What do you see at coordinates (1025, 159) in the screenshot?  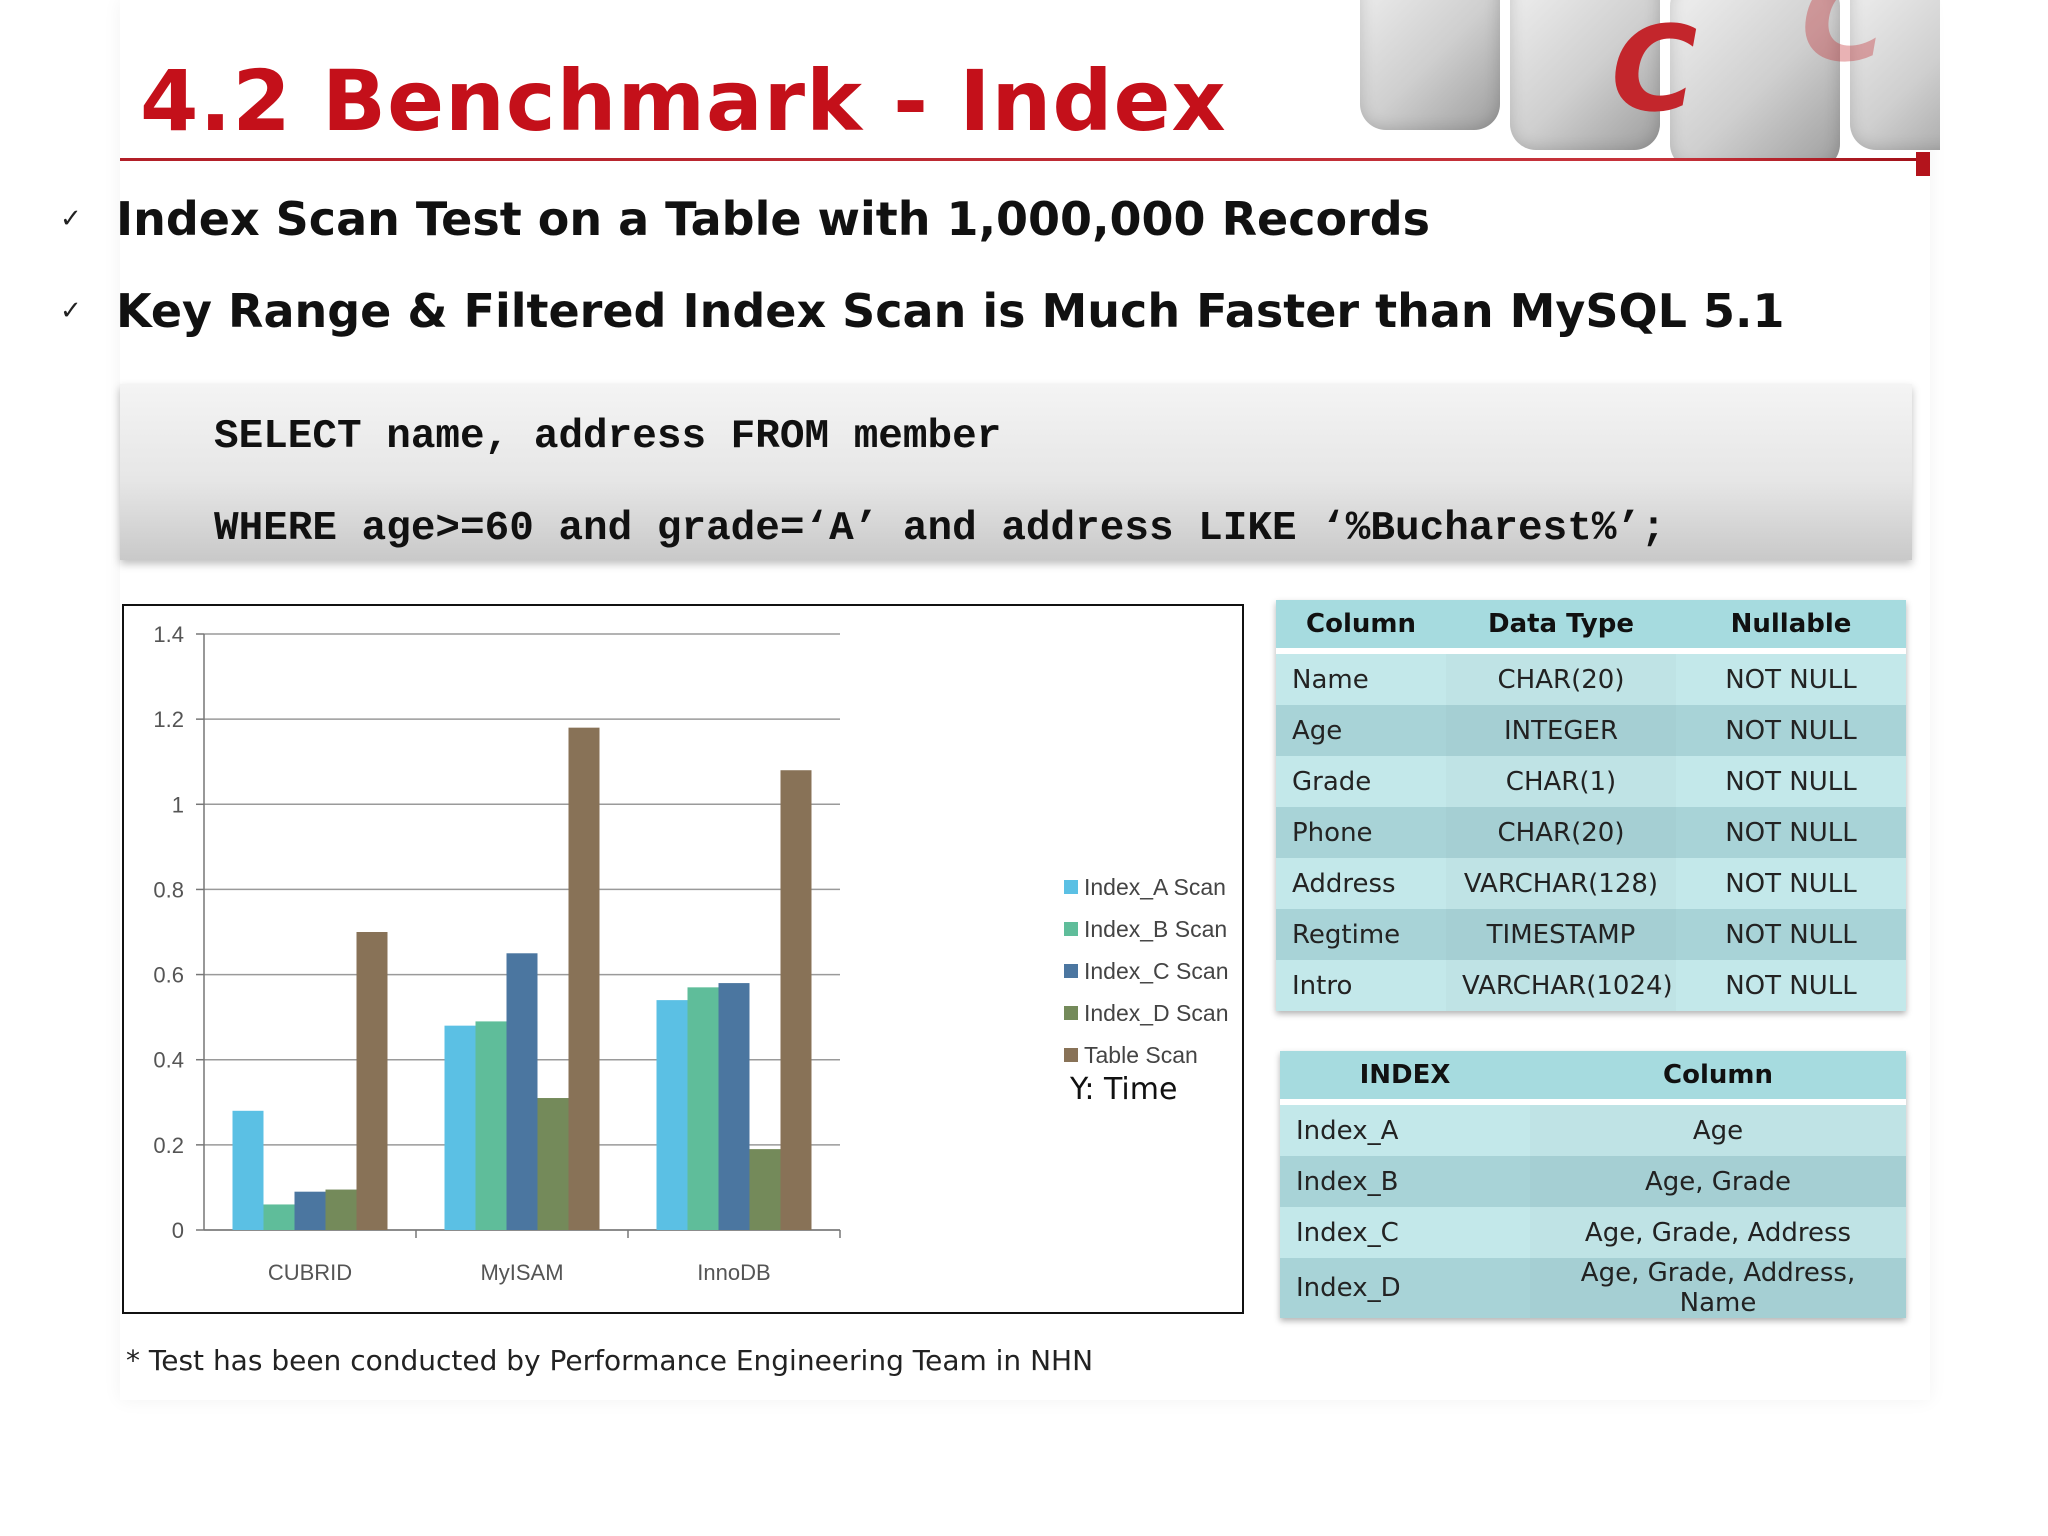 I see `title-divider` at bounding box center [1025, 159].